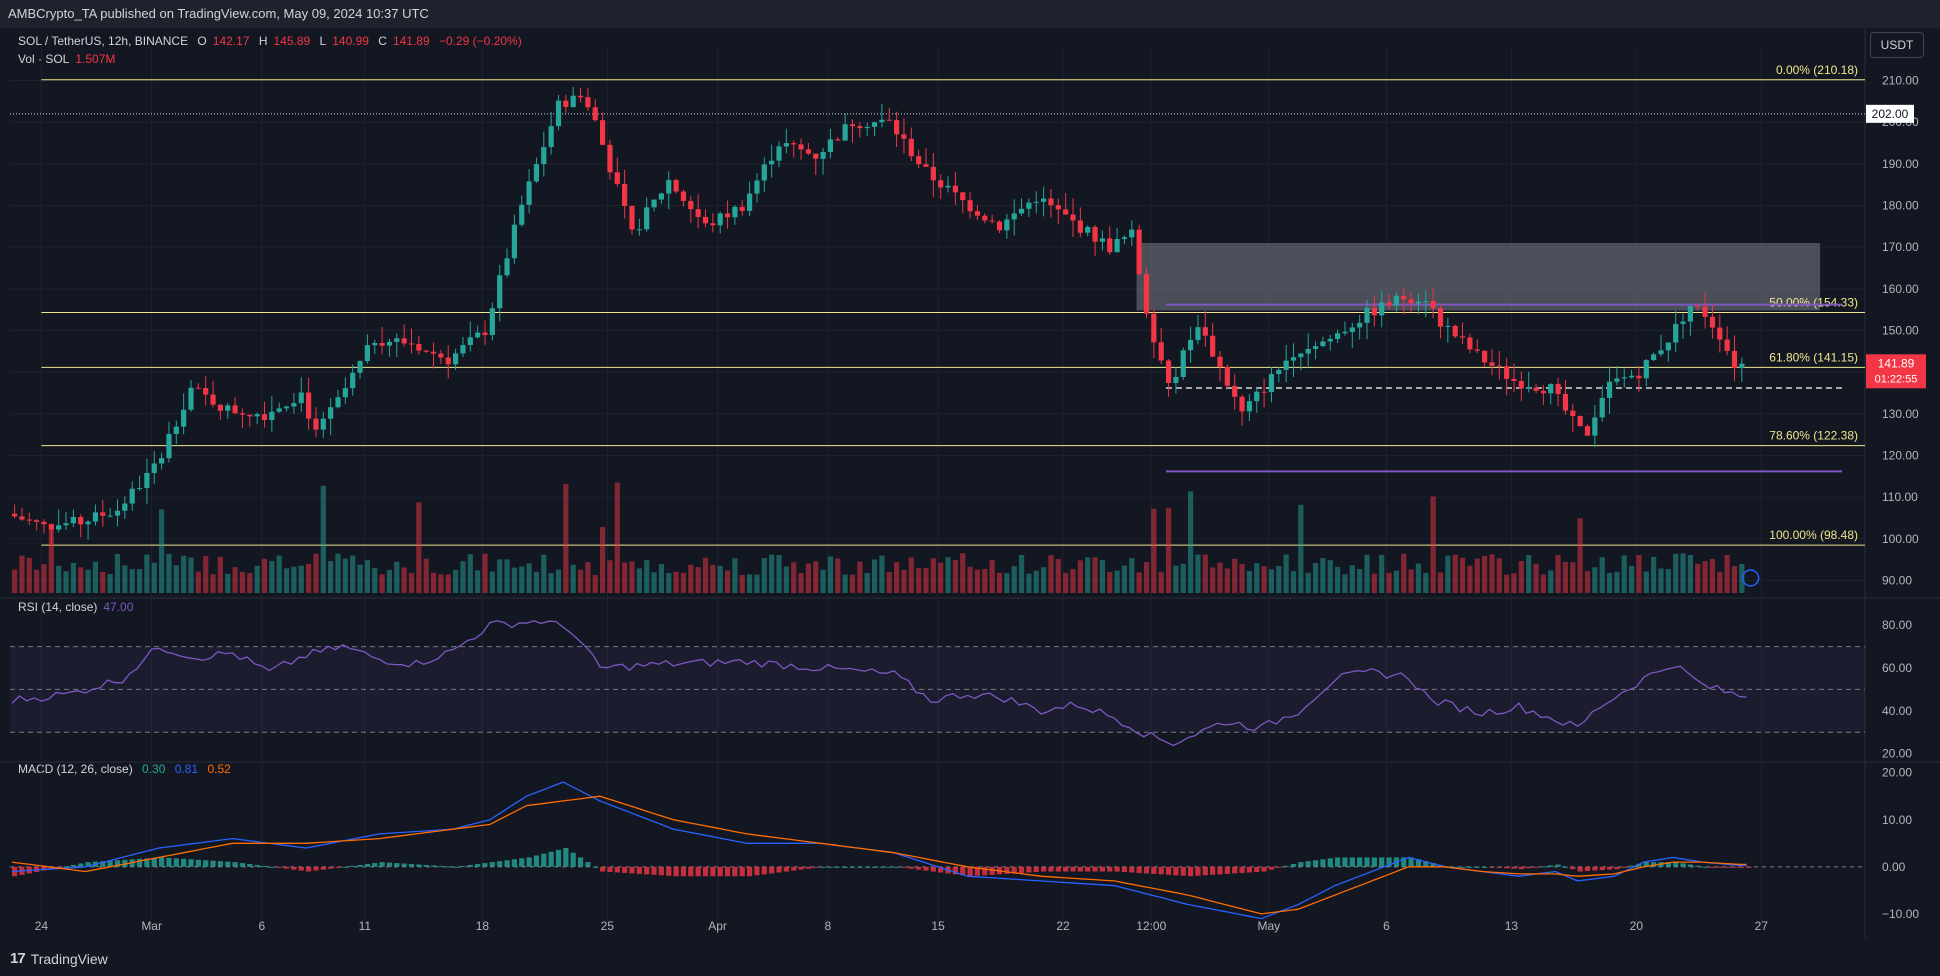 Image resolution: width=1940 pixels, height=976 pixels. Describe the element at coordinates (1900, 289) in the screenshot. I see `price-tick-label: 160.00` at that location.